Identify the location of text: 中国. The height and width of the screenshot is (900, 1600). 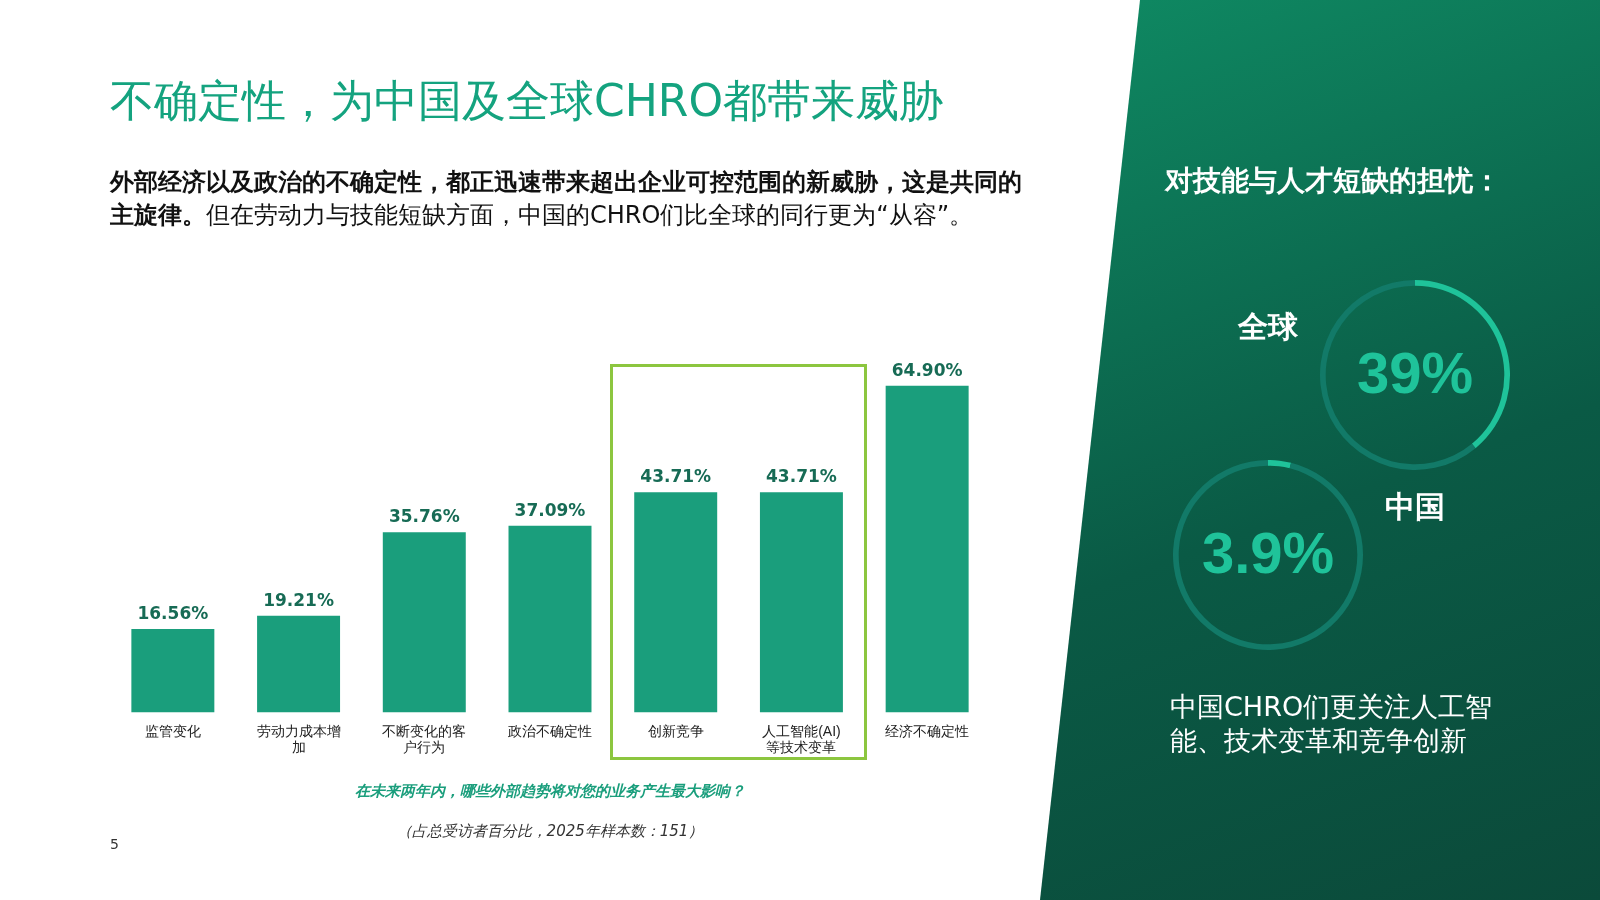
(1415, 507).